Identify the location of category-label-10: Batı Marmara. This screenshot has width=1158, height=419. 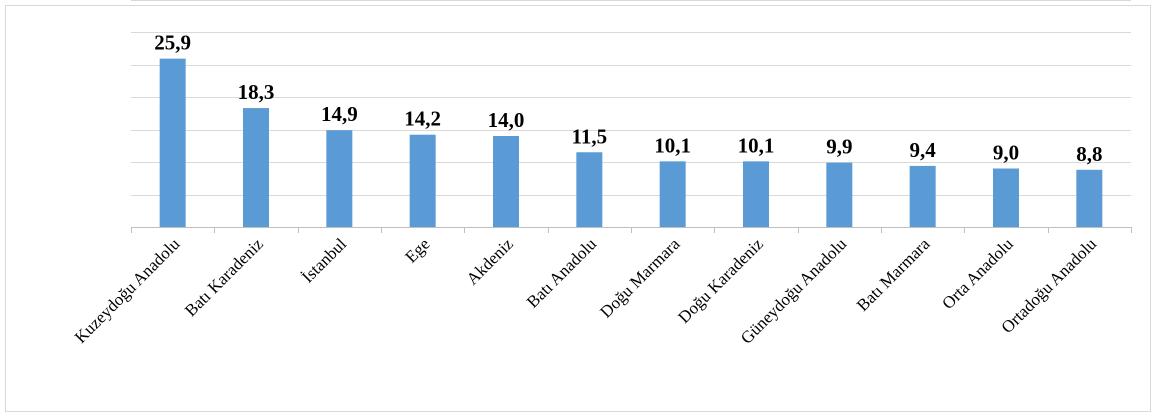
(893, 274).